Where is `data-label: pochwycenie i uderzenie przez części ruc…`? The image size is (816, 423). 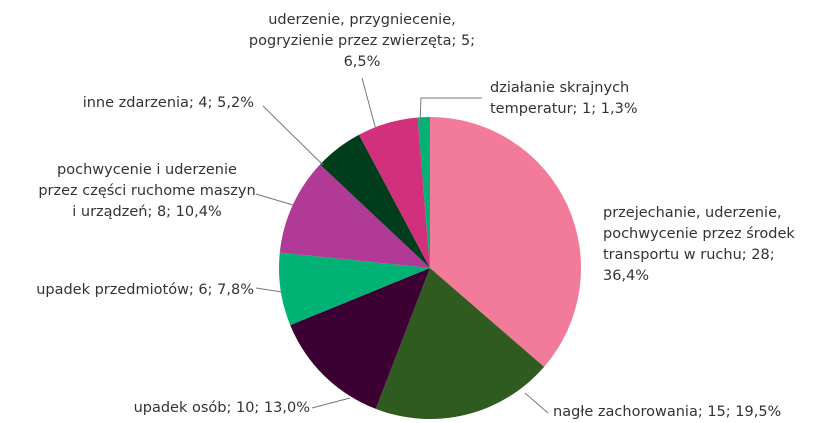
data-label: pochwycenie i uderzenie przez części ruc… is located at coordinates (147, 191).